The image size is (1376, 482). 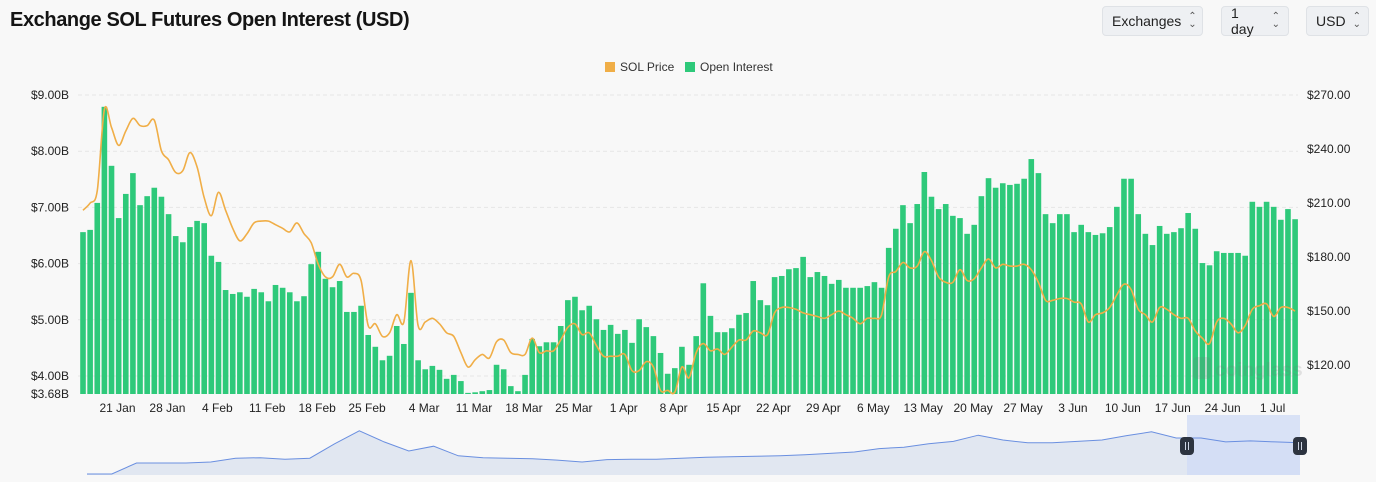 I want to click on interval-select: 1 day ⌃ ⌄, so click(x=1255, y=21).